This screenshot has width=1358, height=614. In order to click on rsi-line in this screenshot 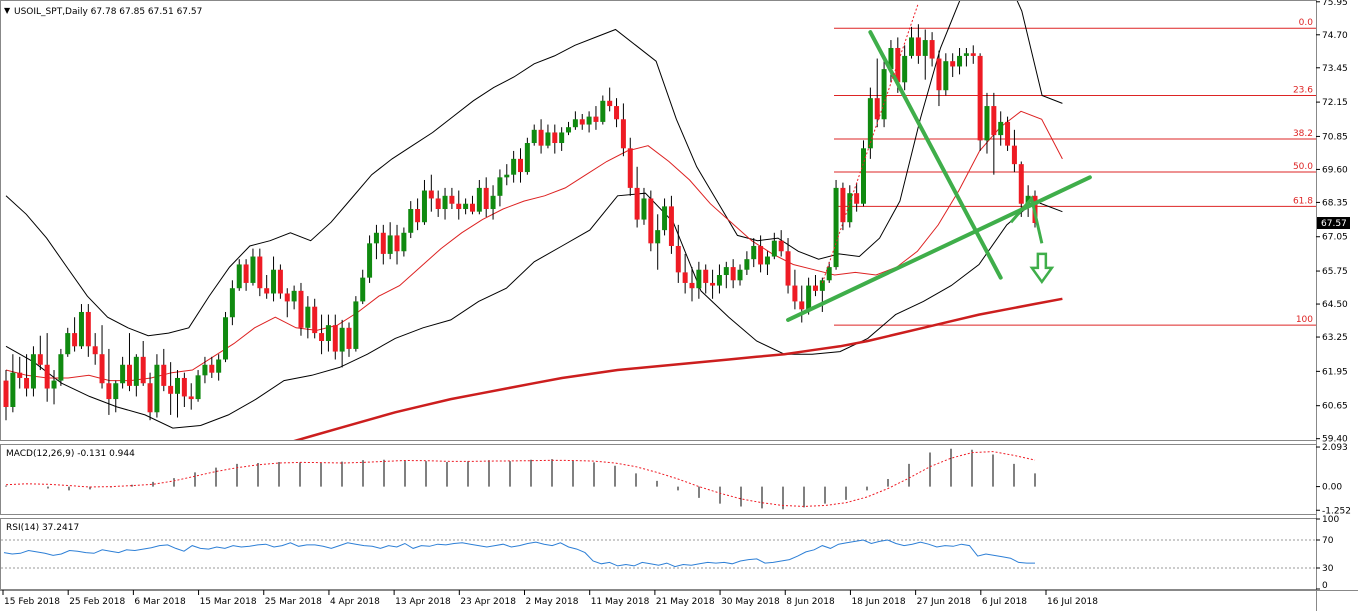, I will do `click(519, 553)`.